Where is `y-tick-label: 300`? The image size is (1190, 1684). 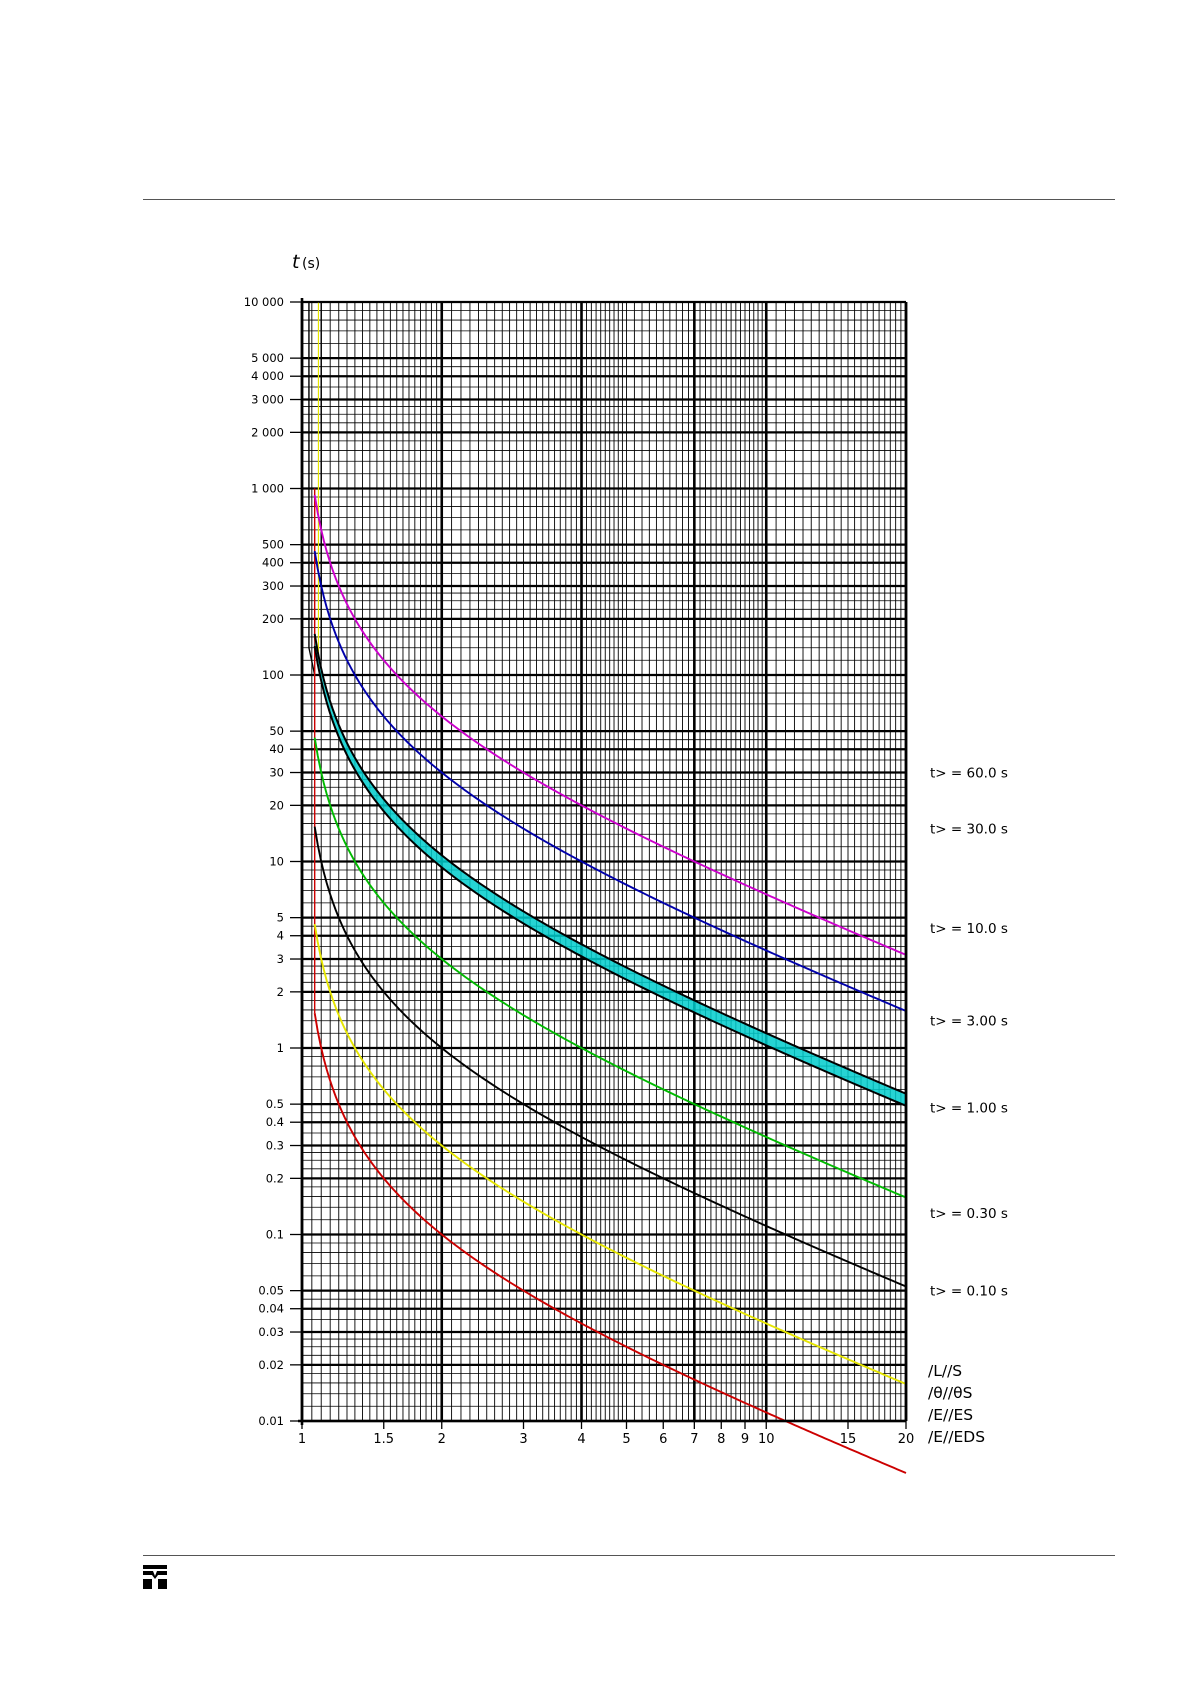
y-tick-label: 300 is located at coordinates (273, 586).